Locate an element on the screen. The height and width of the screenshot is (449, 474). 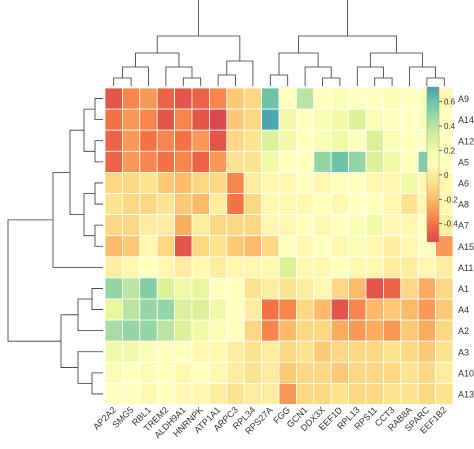
heatmap-cell-A15-DDX3X is located at coordinates (322, 246).